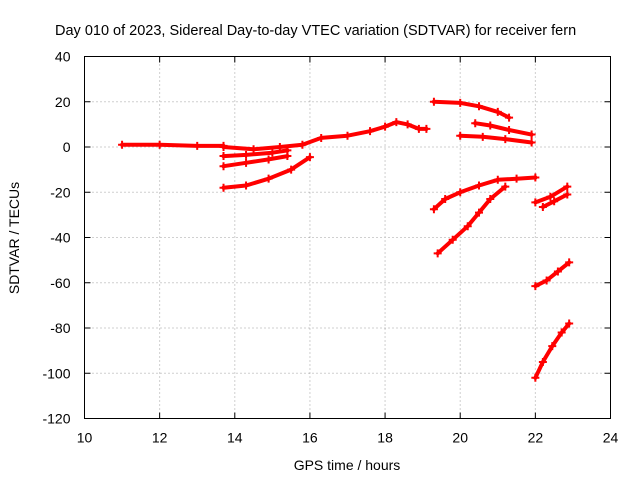 The height and width of the screenshot is (480, 640). What do you see at coordinates (67, 147) in the screenshot?
I see `y-tick-label: 0` at bounding box center [67, 147].